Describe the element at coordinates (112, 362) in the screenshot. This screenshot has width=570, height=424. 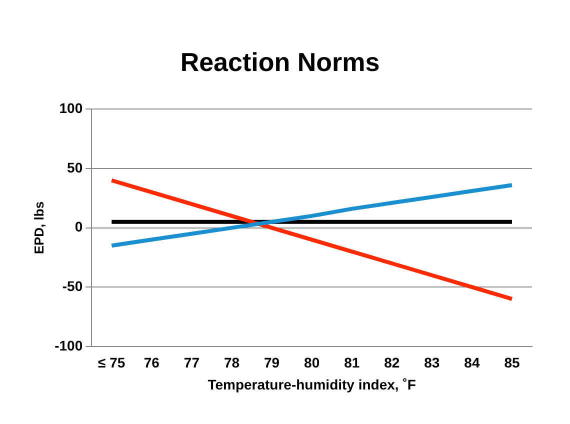
I see `x-tick-label: ≤ 75` at that location.